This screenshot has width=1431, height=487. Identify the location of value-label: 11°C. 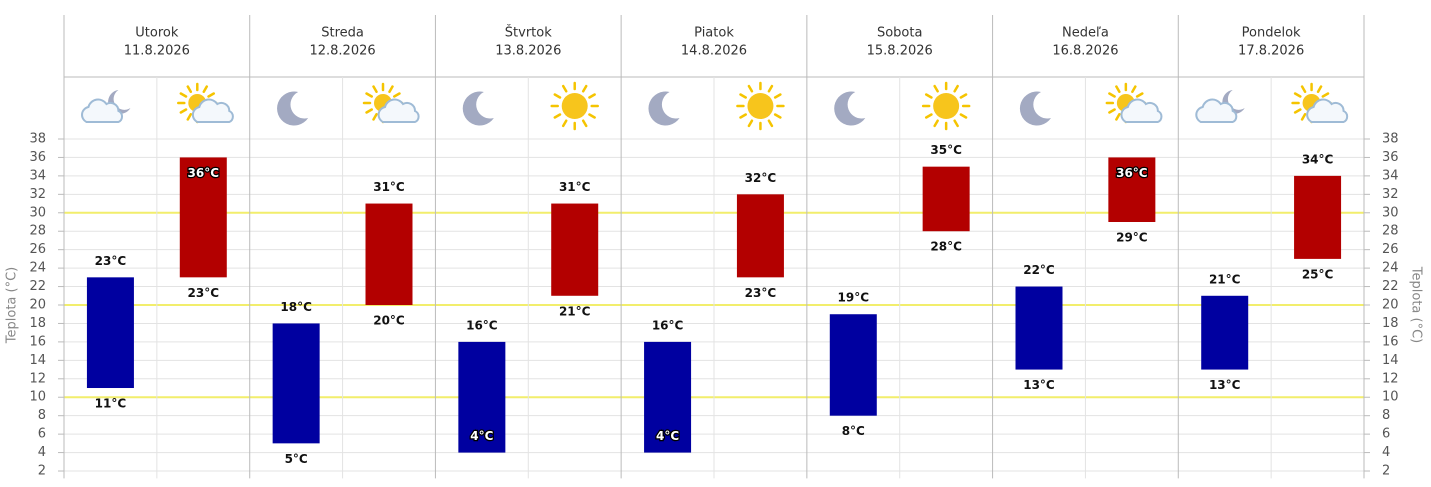
(111, 404).